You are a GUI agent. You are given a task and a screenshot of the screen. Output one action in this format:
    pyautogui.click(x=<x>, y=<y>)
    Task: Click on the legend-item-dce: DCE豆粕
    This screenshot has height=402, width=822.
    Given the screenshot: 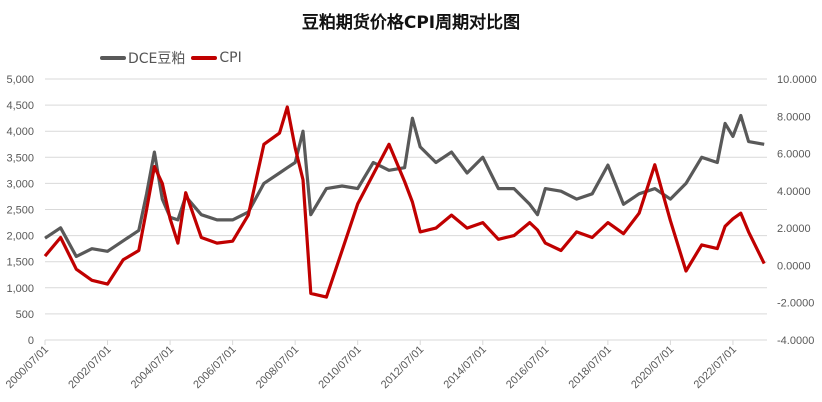 What is the action you would take?
    pyautogui.click(x=142, y=58)
    